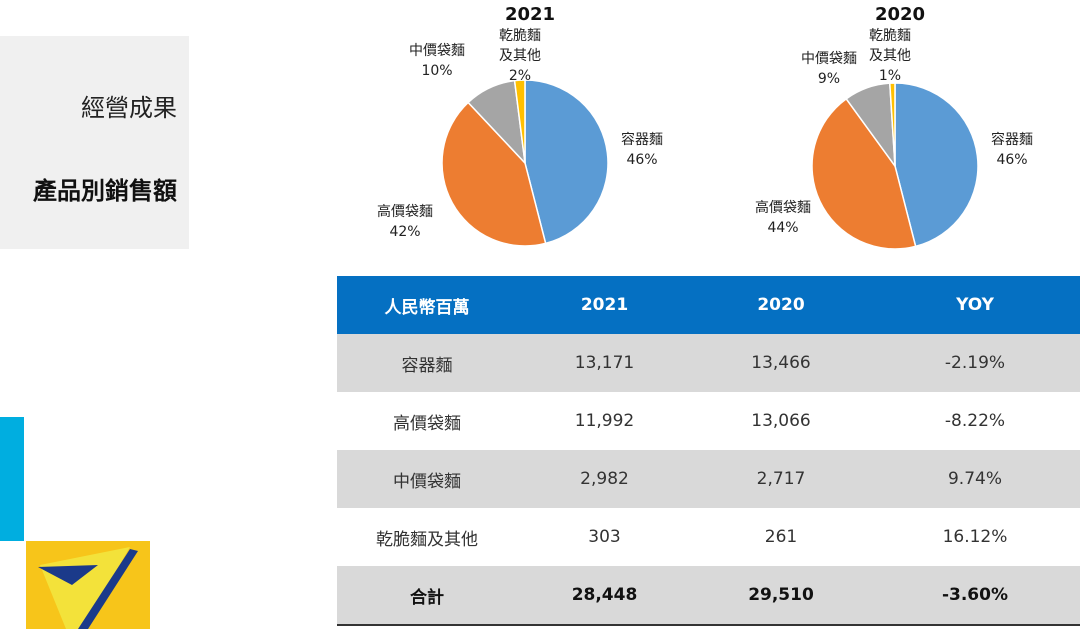 The width and height of the screenshot is (1080, 629). What do you see at coordinates (427, 539) in the screenshot?
I see `row-label: 乾脆麵及其他` at bounding box center [427, 539].